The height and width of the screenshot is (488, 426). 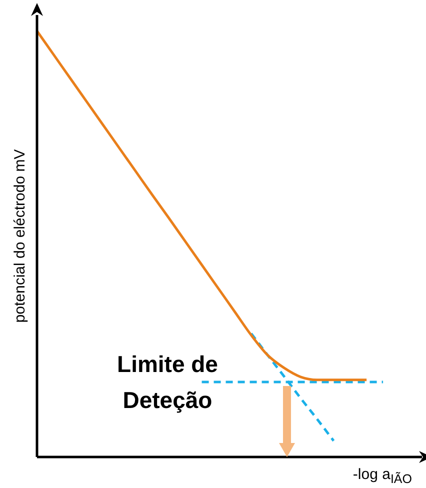 What do you see at coordinates (382, 476) in the screenshot?
I see `x-axis-title: -log a$_{IÃO}$` at bounding box center [382, 476].